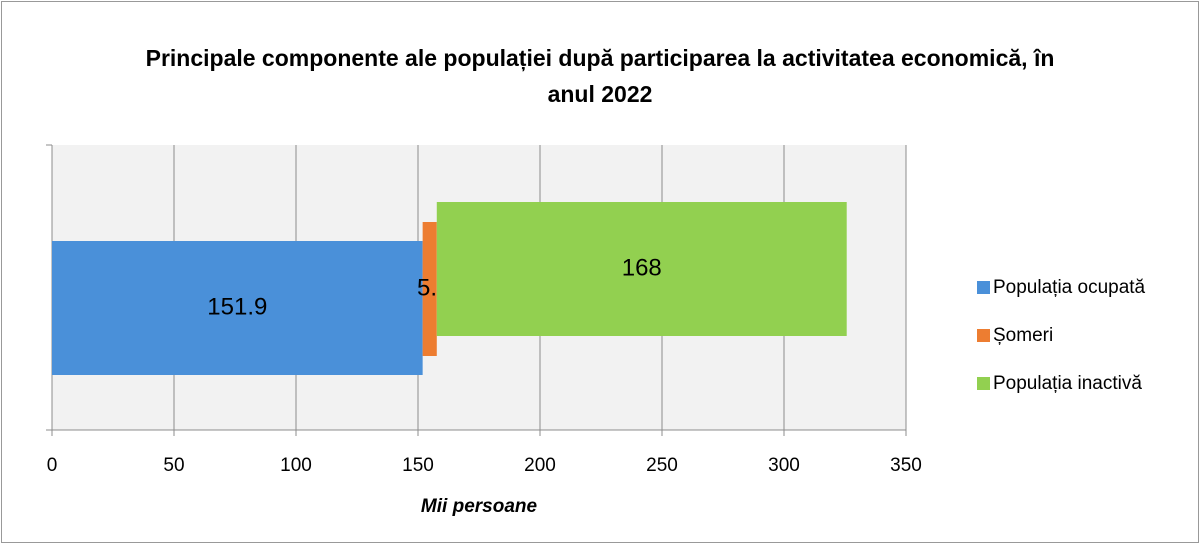 The image size is (1200, 544). I want to click on legend-label: Populația ocupată, so click(1069, 287).